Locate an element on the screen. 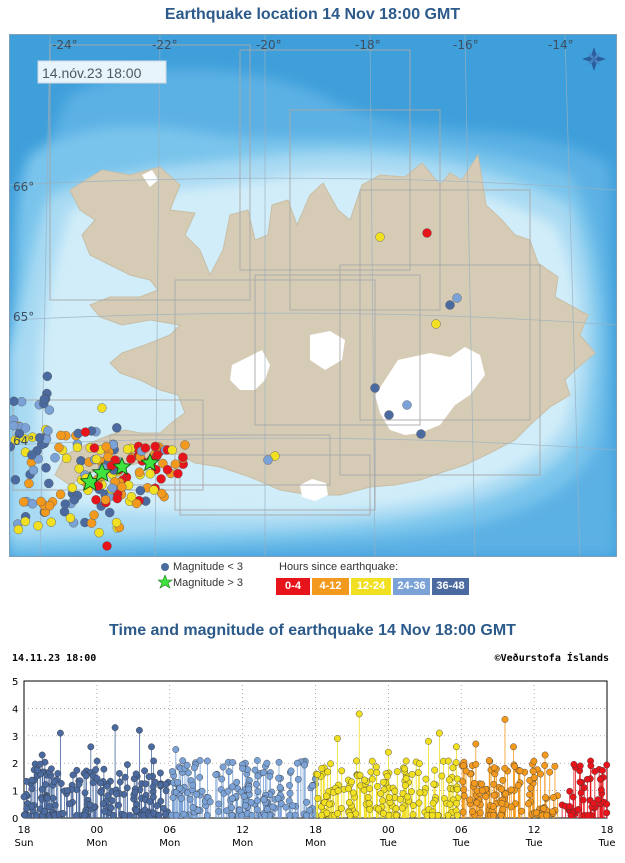 This screenshot has width=625, height=863. y-tick-label: 5 is located at coordinates (15, 682).